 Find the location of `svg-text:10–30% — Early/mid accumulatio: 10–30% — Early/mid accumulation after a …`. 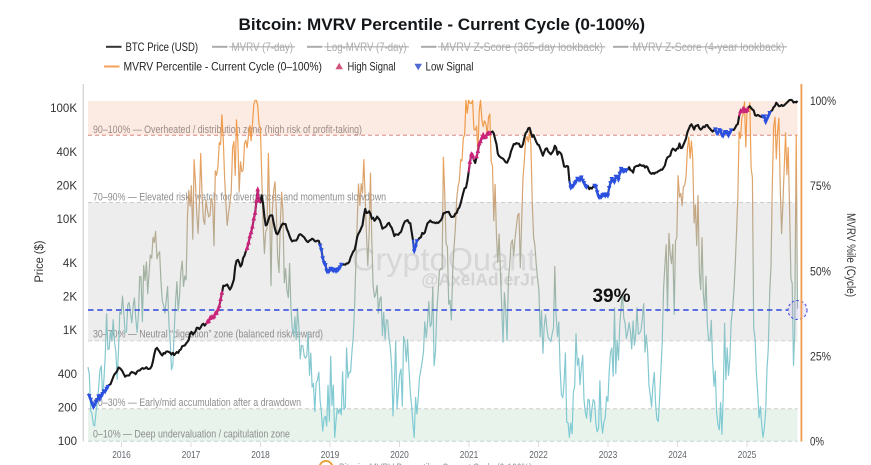

svg-text:10–30% — Early/mid accumulatio: 10–30% — Early/mid accumulation after a … is located at coordinates (197, 403).